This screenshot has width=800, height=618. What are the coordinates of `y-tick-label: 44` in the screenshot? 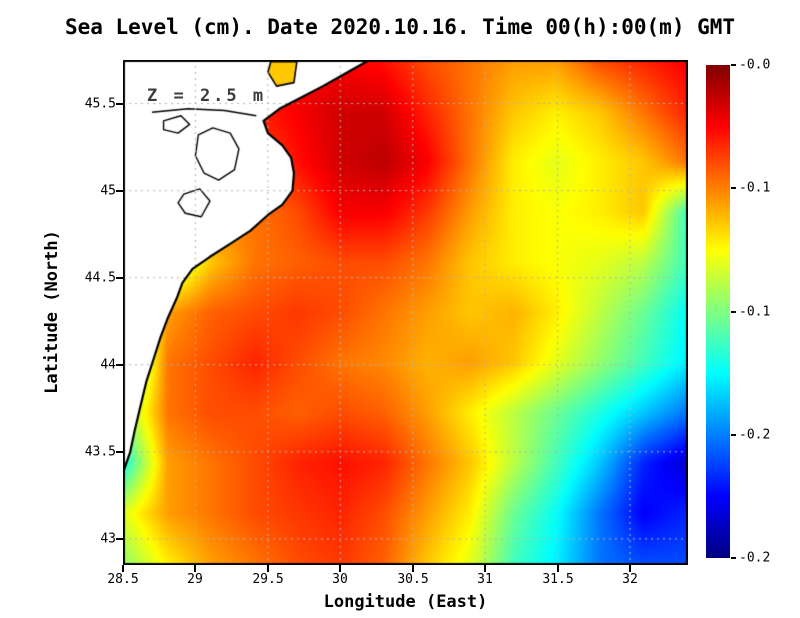 It's located at (108, 365).